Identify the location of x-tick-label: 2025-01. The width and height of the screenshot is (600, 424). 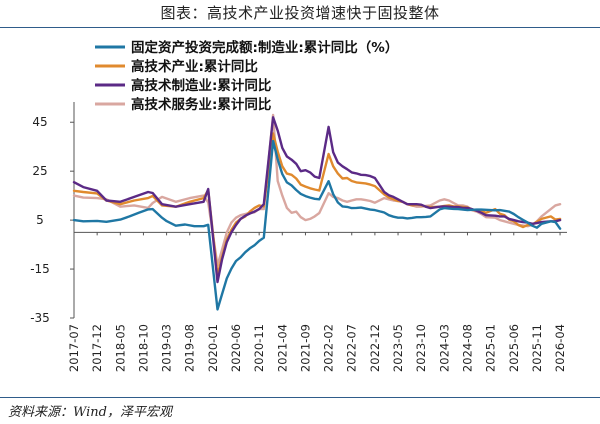
(491, 348).